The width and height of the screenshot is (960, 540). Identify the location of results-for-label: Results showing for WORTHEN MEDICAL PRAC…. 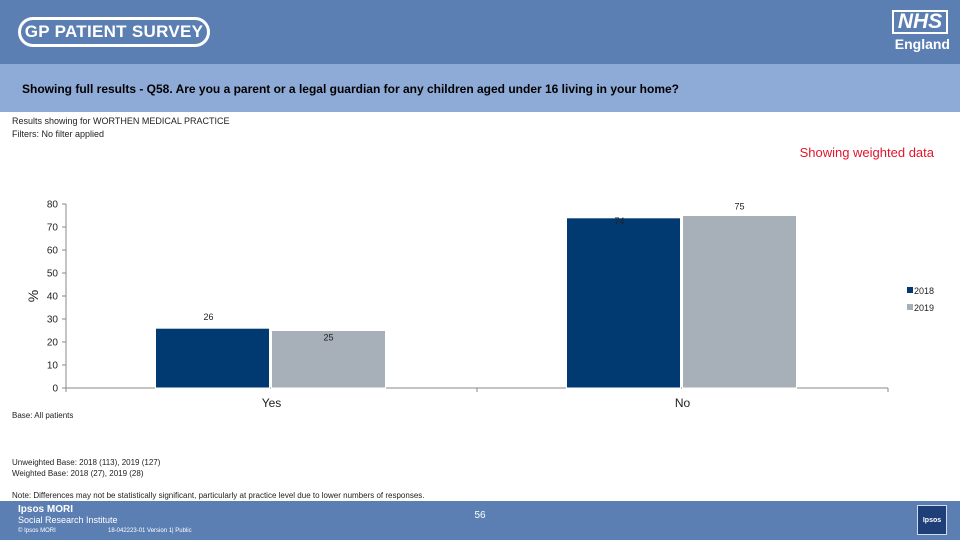
(121, 121).